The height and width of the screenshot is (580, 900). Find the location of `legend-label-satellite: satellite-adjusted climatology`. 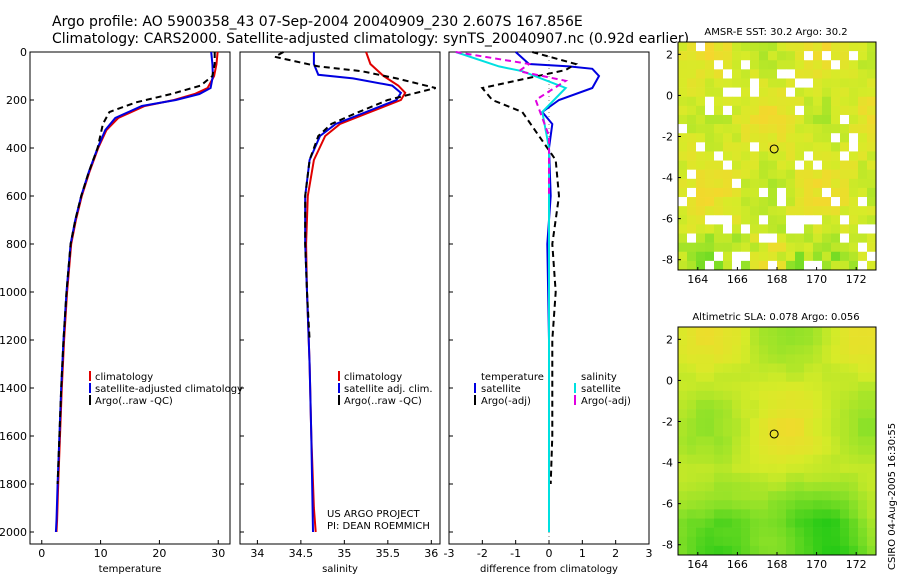

legend-label-satellite: satellite-adjusted climatology is located at coordinates (169, 389).